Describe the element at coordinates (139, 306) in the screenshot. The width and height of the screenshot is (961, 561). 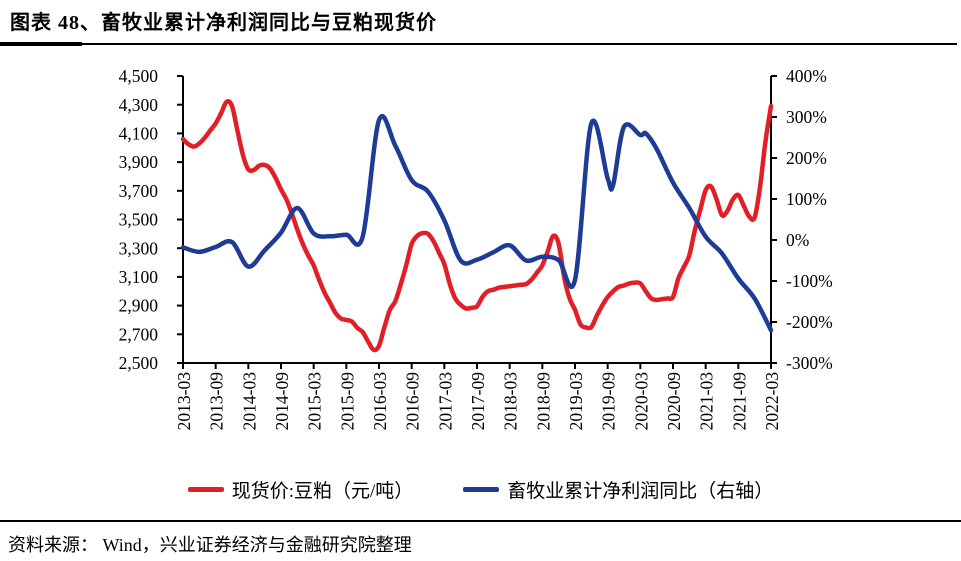
I see `left-axis-tick-label: 2,900` at that location.